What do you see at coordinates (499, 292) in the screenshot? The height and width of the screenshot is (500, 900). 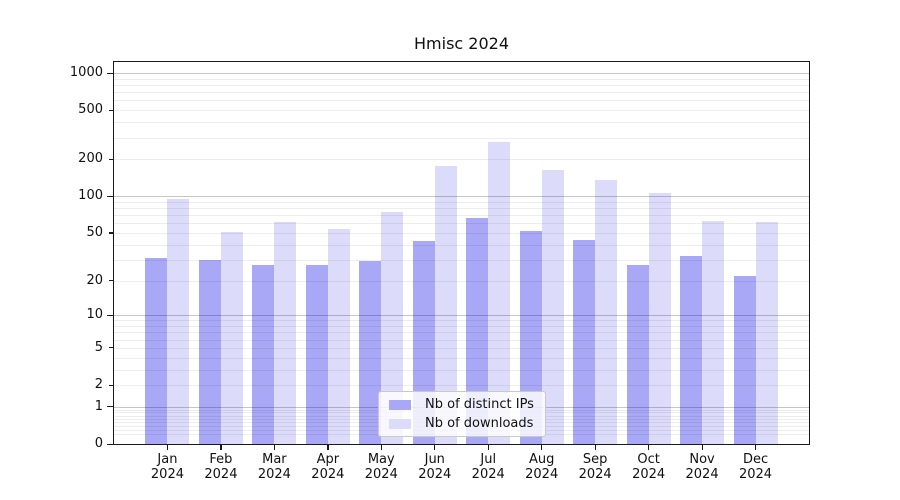 I see `bar-downloads-jul` at bounding box center [499, 292].